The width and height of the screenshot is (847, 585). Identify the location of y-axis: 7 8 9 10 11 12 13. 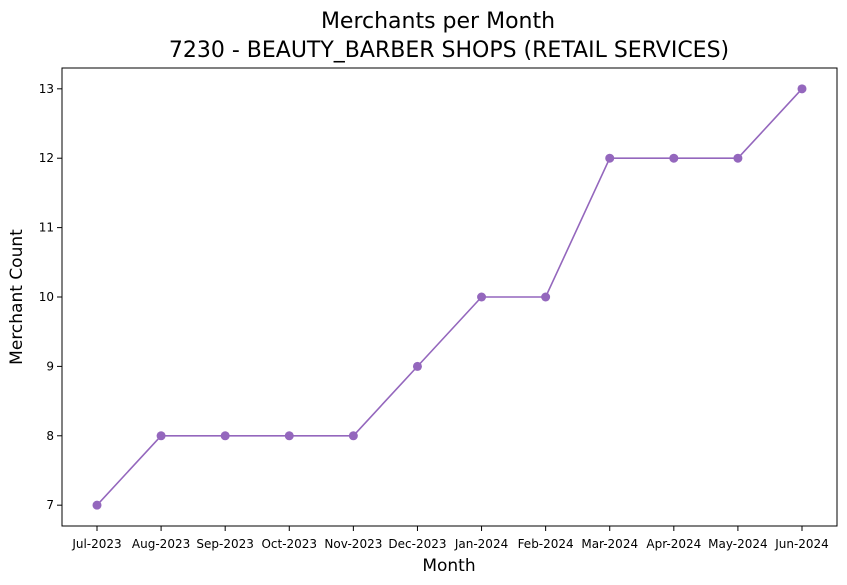
(50, 297).